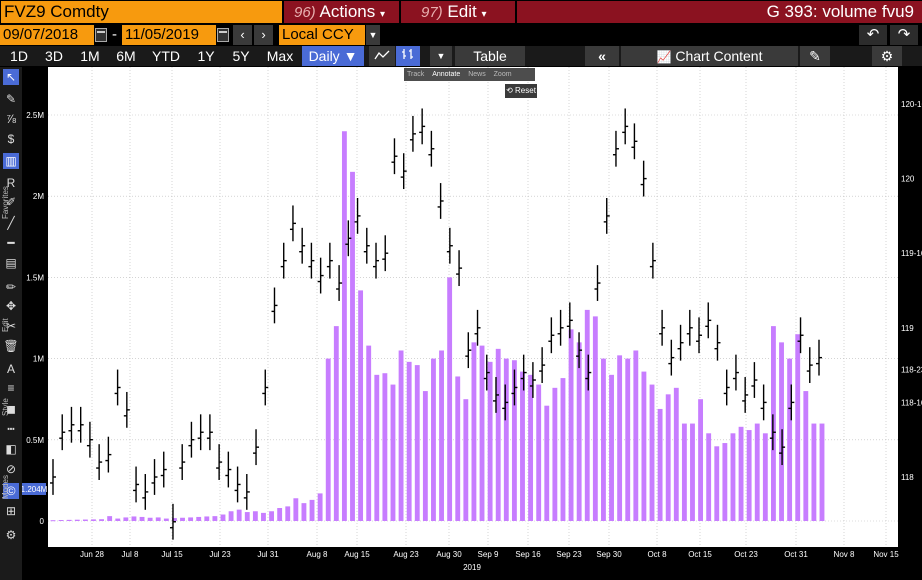  Describe the element at coordinates (11, 161) in the screenshot. I see `bars-icon: ▥` at that location.